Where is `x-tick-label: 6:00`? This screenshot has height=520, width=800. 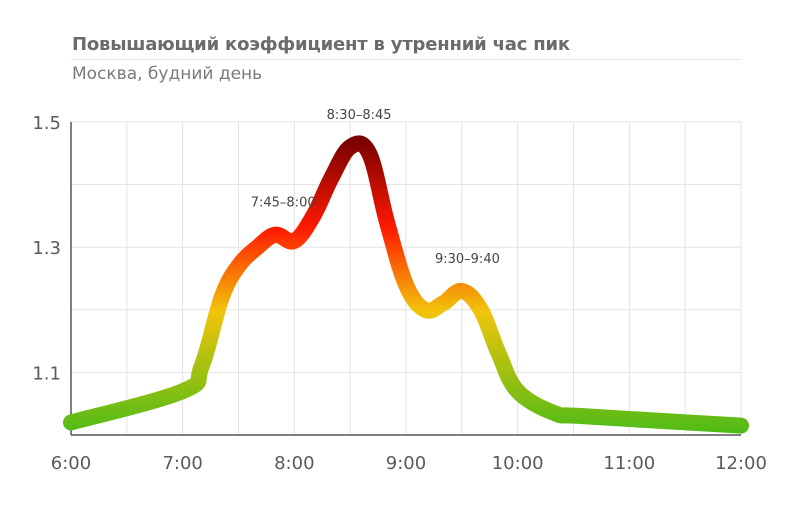
x-tick-label: 6:00 is located at coordinates (71, 463).